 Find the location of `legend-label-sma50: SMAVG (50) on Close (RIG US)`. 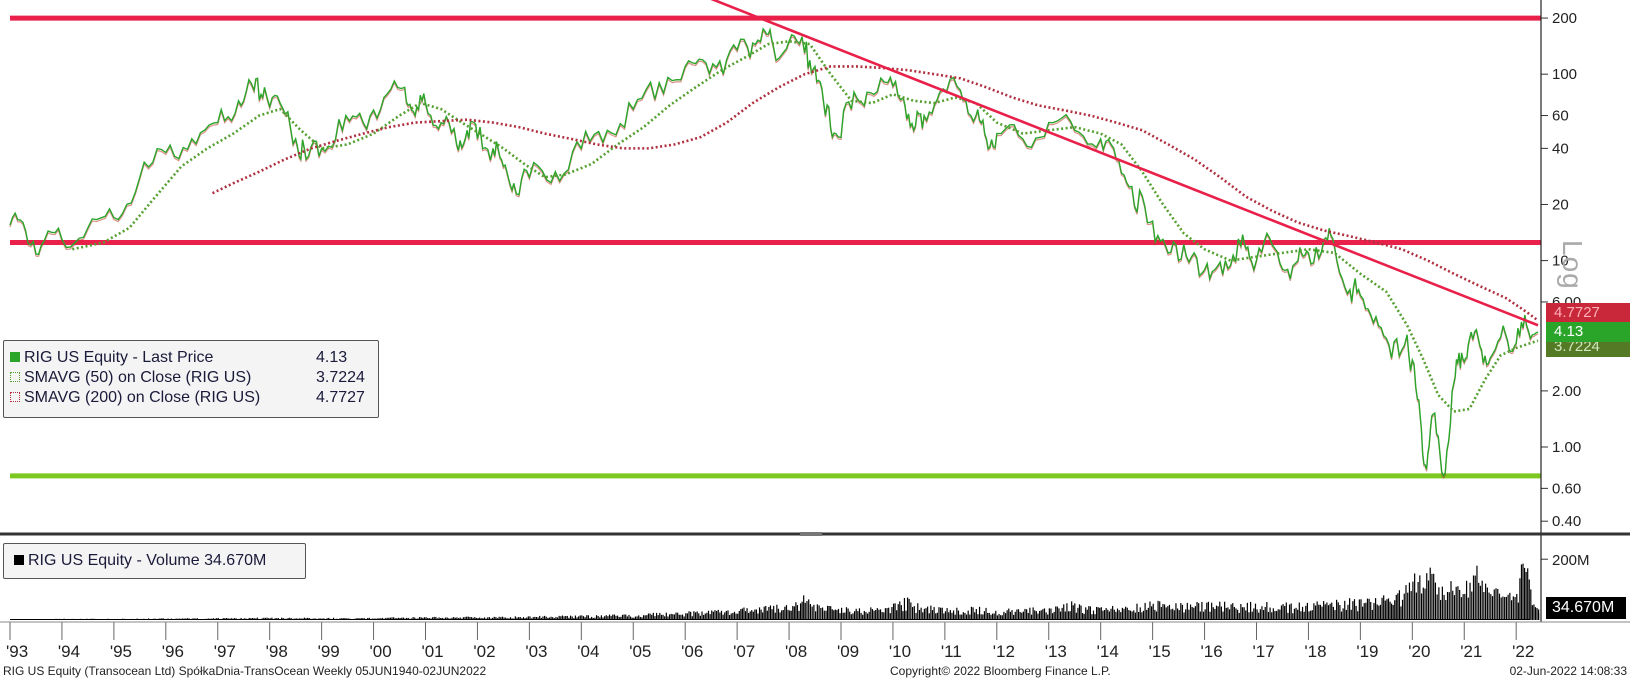

legend-label-sma50: SMAVG (50) on Close (RIG US) is located at coordinates (138, 377).